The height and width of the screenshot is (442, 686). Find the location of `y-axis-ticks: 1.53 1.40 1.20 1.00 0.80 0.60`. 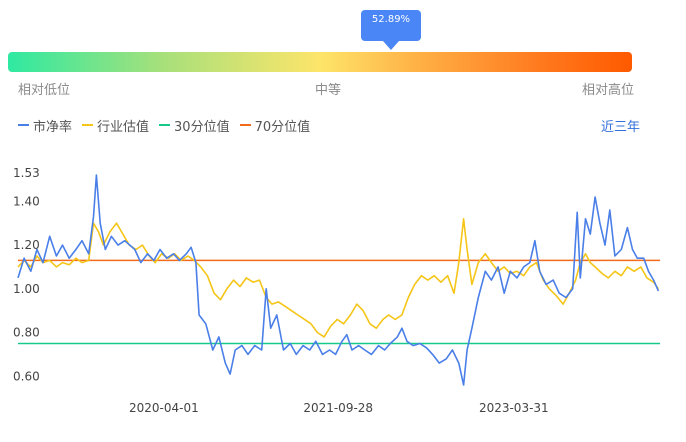

y-axis-ticks: 1.53 1.40 1.20 1.00 0.80 0.60 is located at coordinates (26, 274).